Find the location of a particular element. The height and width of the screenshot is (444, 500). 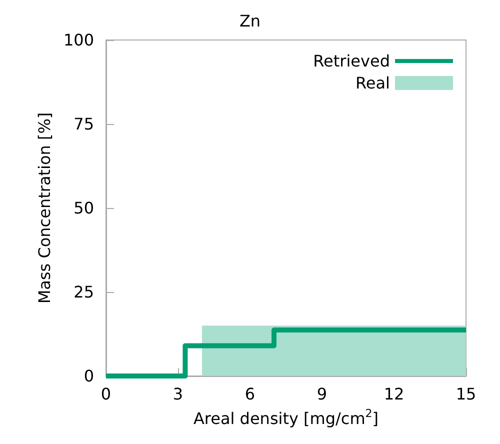

y-tick-label: 50 is located at coordinates (84, 208).